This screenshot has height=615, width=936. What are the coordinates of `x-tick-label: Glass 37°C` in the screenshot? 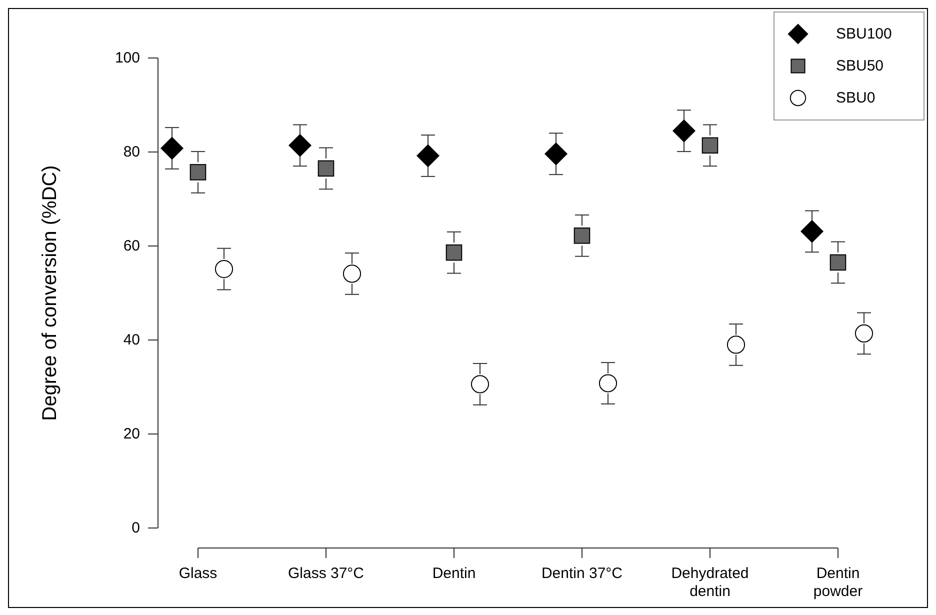 It's located at (326, 573).